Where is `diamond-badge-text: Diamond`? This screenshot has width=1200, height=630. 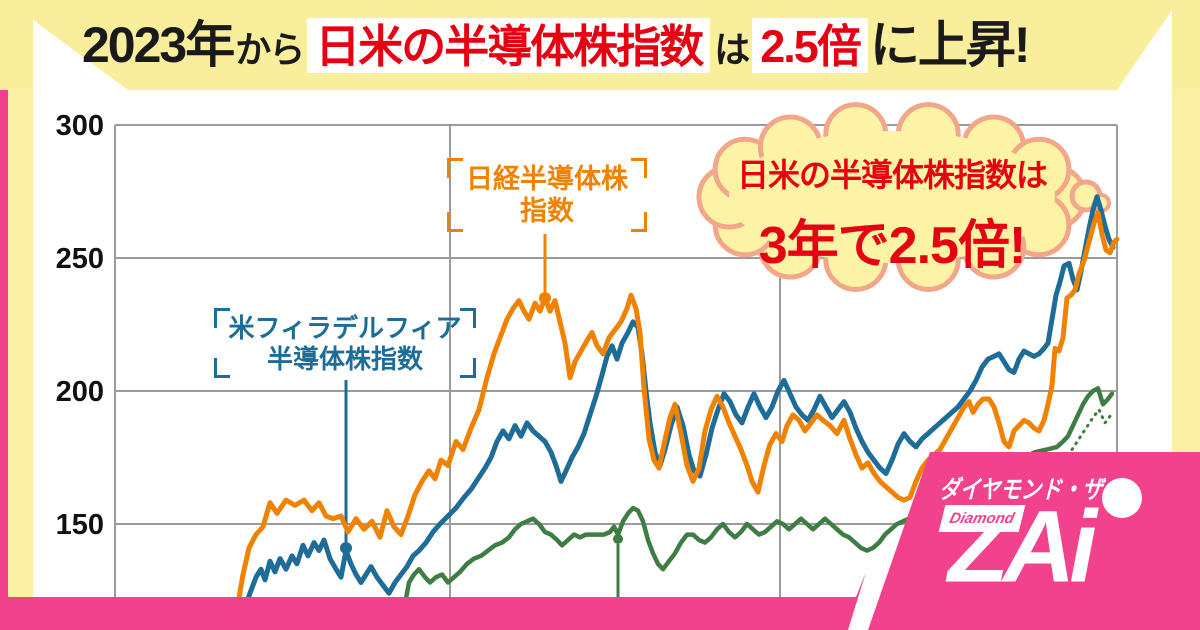
diamond-badge-text: Diamond is located at coordinates (982, 518).